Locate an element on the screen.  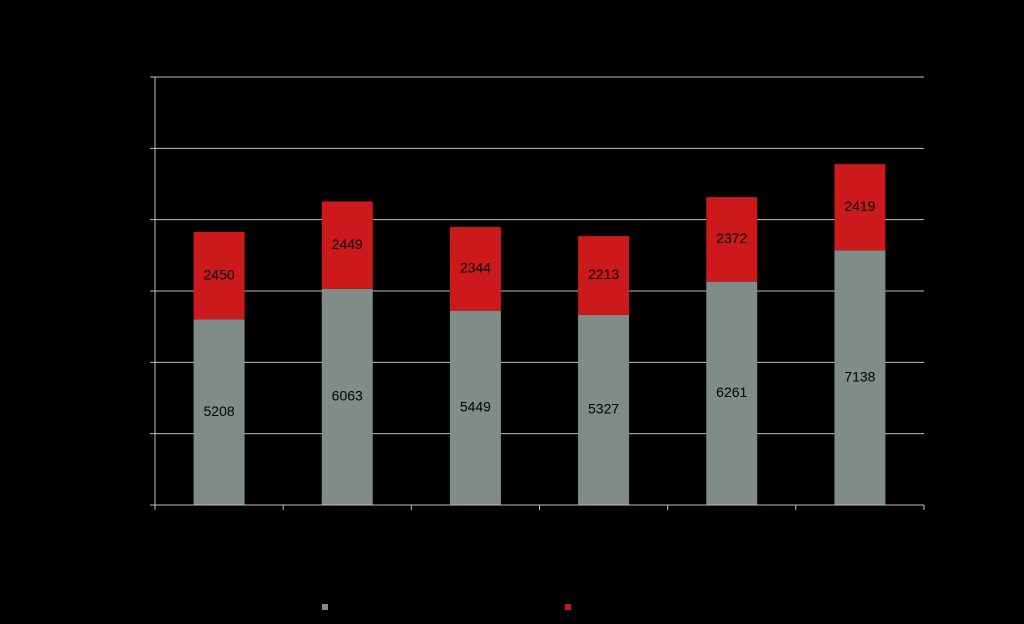
data-label: 5449 is located at coordinates (475, 407).